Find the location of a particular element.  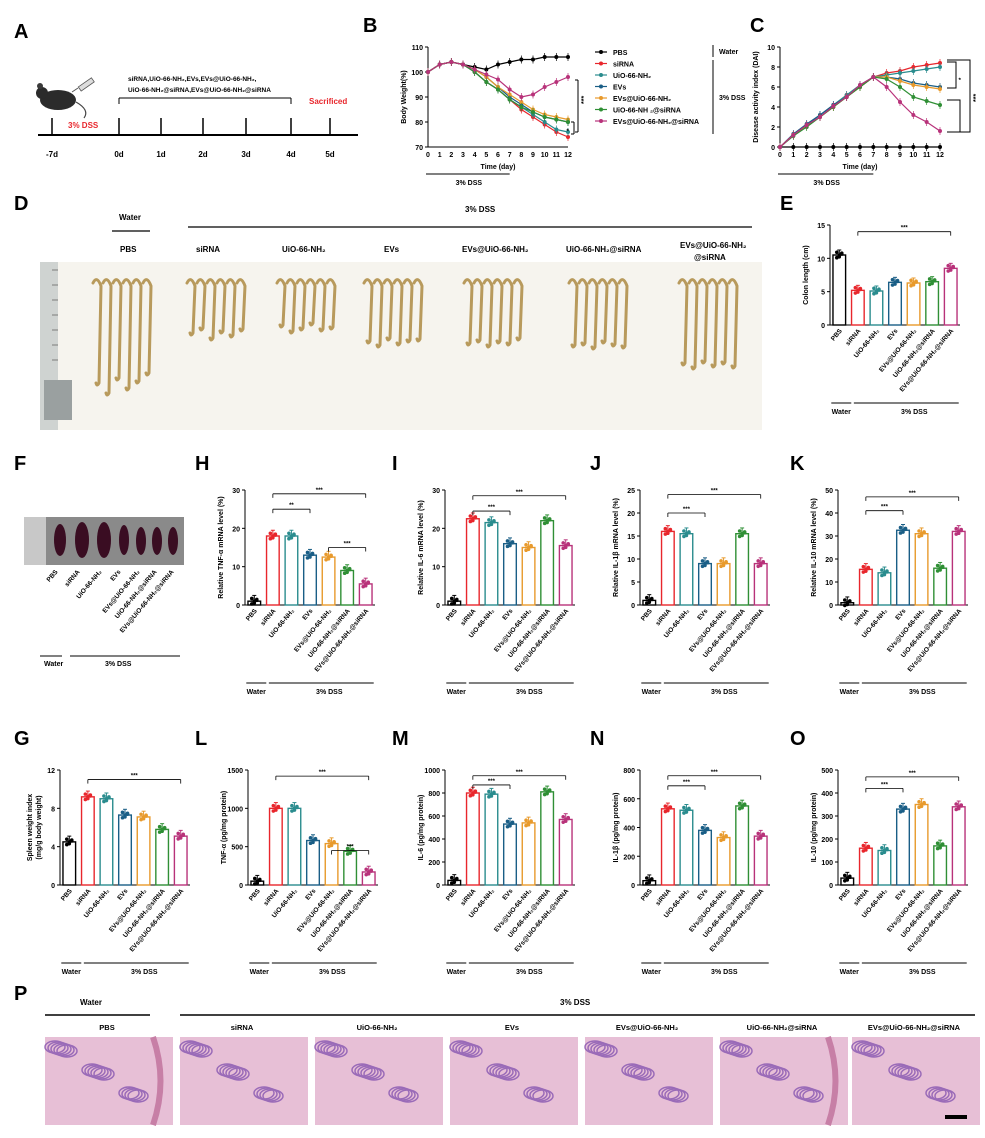

panel-letter-h: H is located at coordinates (202, 464).